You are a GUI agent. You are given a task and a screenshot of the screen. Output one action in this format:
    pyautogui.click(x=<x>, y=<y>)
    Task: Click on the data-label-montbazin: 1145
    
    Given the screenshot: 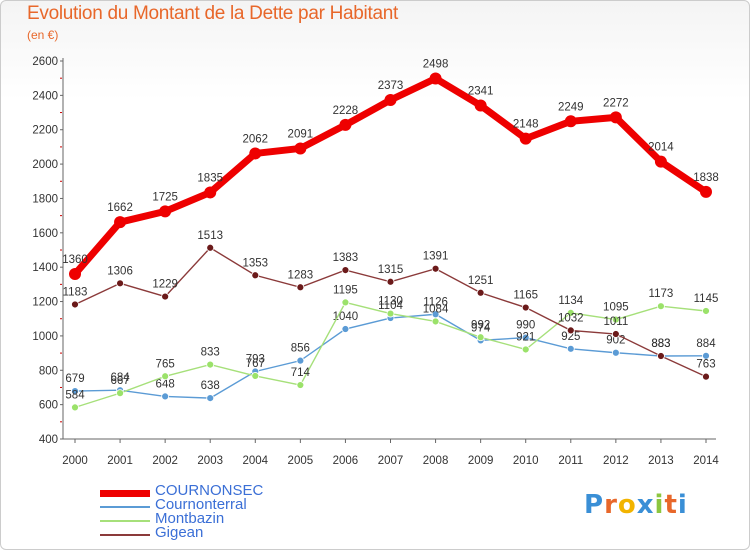 What is the action you would take?
    pyautogui.click(x=706, y=299)
    